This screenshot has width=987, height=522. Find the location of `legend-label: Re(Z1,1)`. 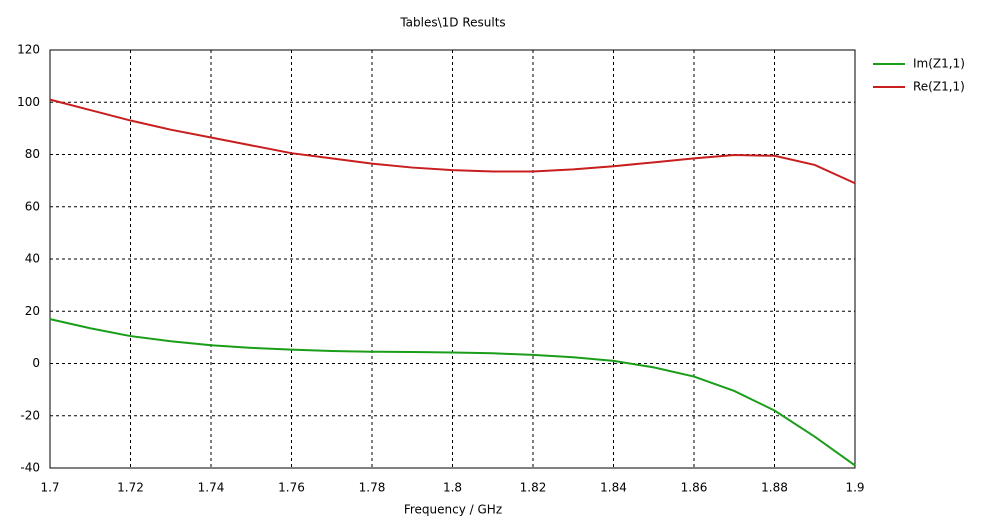

legend-label: Re(Z1,1) is located at coordinates (939, 87).